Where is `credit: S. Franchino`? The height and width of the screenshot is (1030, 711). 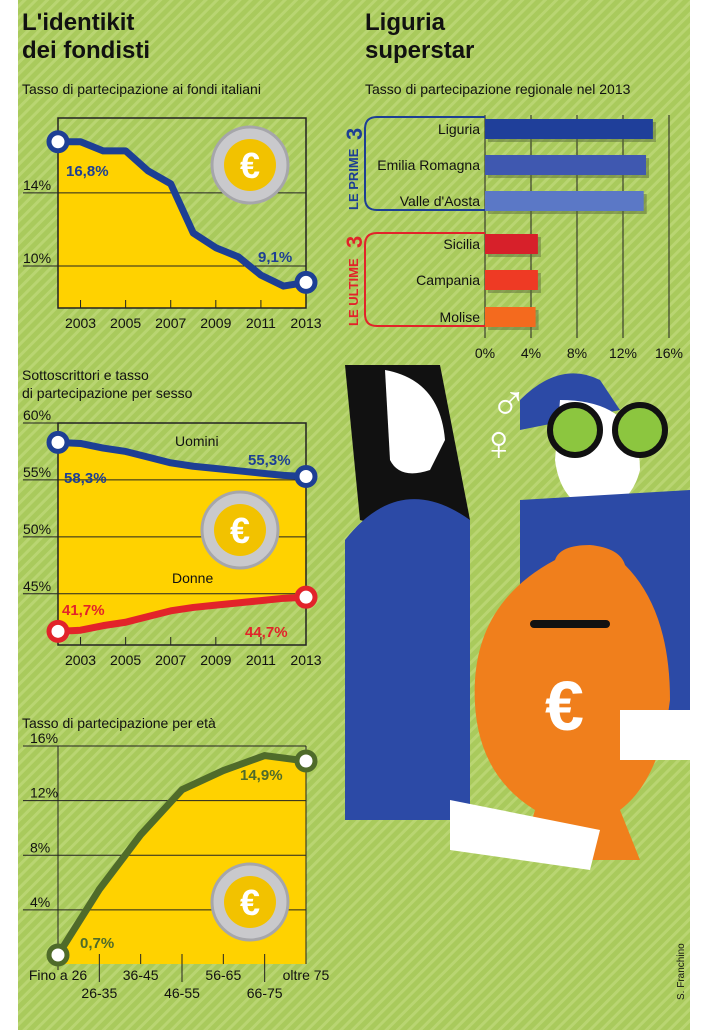 credit: S. Franchino is located at coordinates (681, 971).